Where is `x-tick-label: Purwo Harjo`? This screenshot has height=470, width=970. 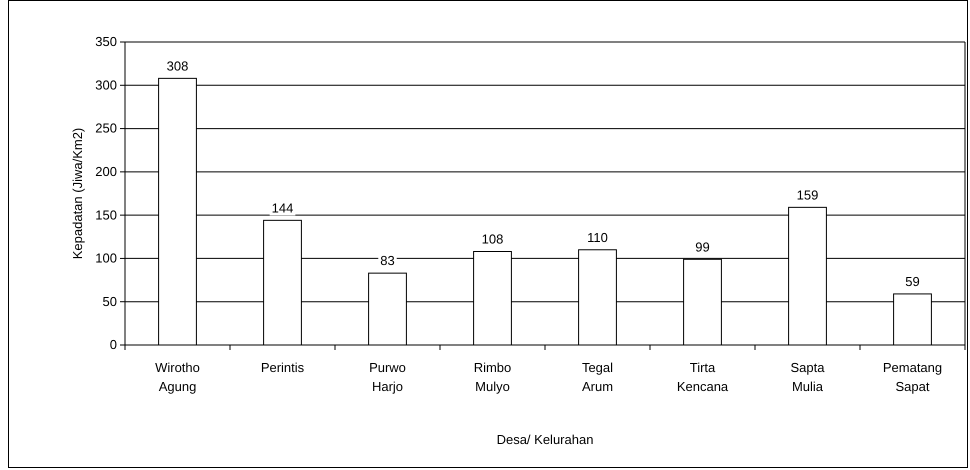 x-tick-label: Purwo Harjo is located at coordinates (387, 377).